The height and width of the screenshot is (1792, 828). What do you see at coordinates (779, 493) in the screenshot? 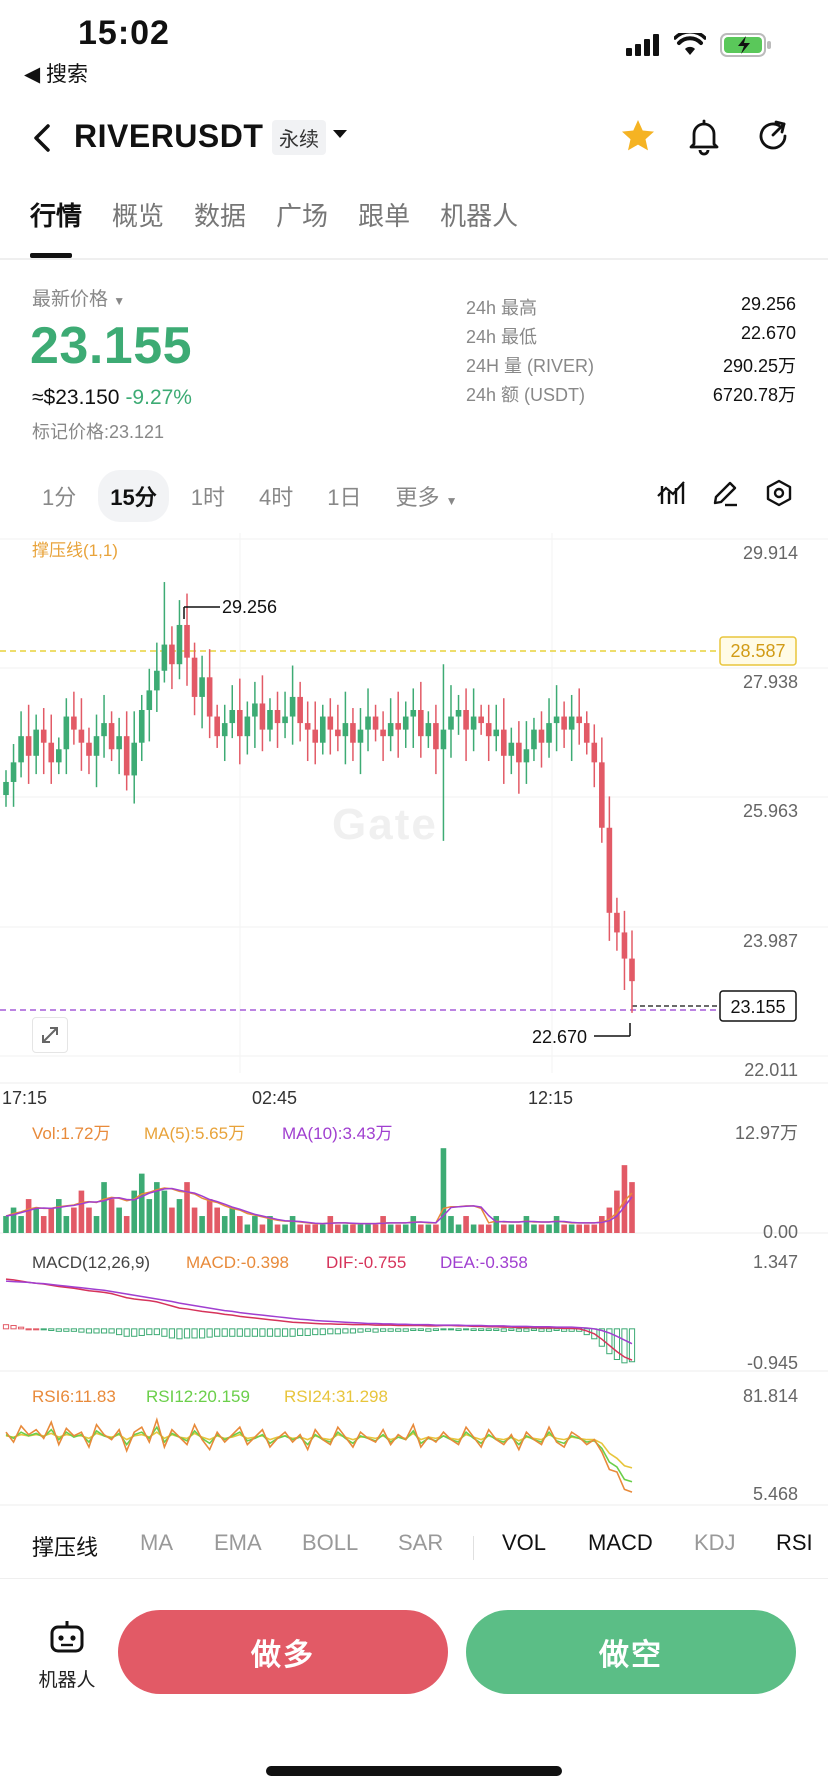
I see `chart-settings-hexagon-icon` at bounding box center [779, 493].